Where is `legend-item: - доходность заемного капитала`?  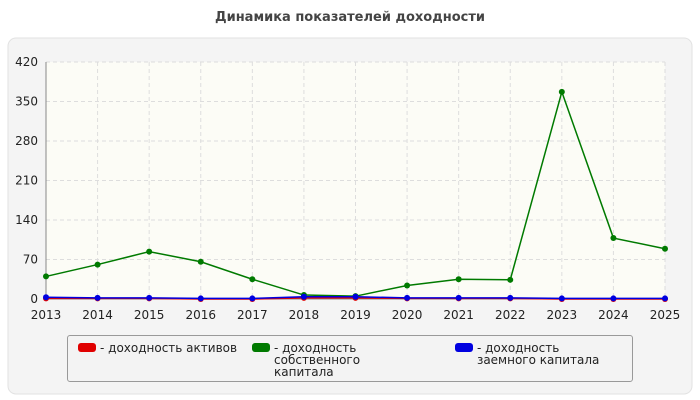 legend-item: - доходность заемного капитала is located at coordinates (539, 361).